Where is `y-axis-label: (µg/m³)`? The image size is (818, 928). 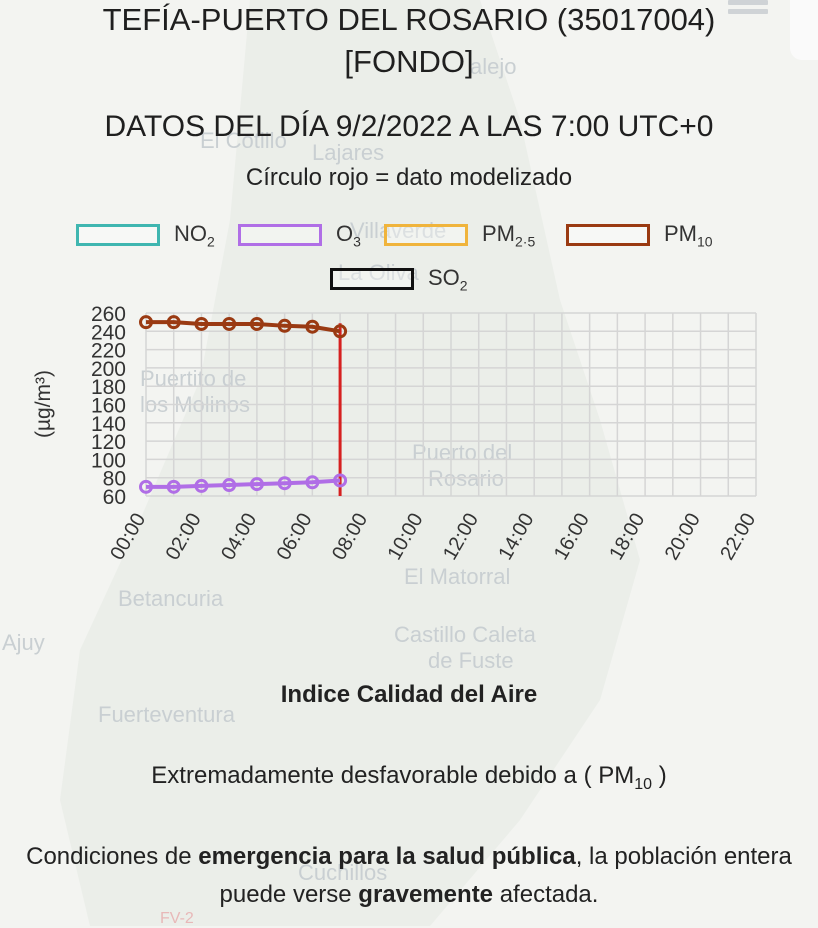 y-axis-label: (µg/m³) is located at coordinates (43, 404).